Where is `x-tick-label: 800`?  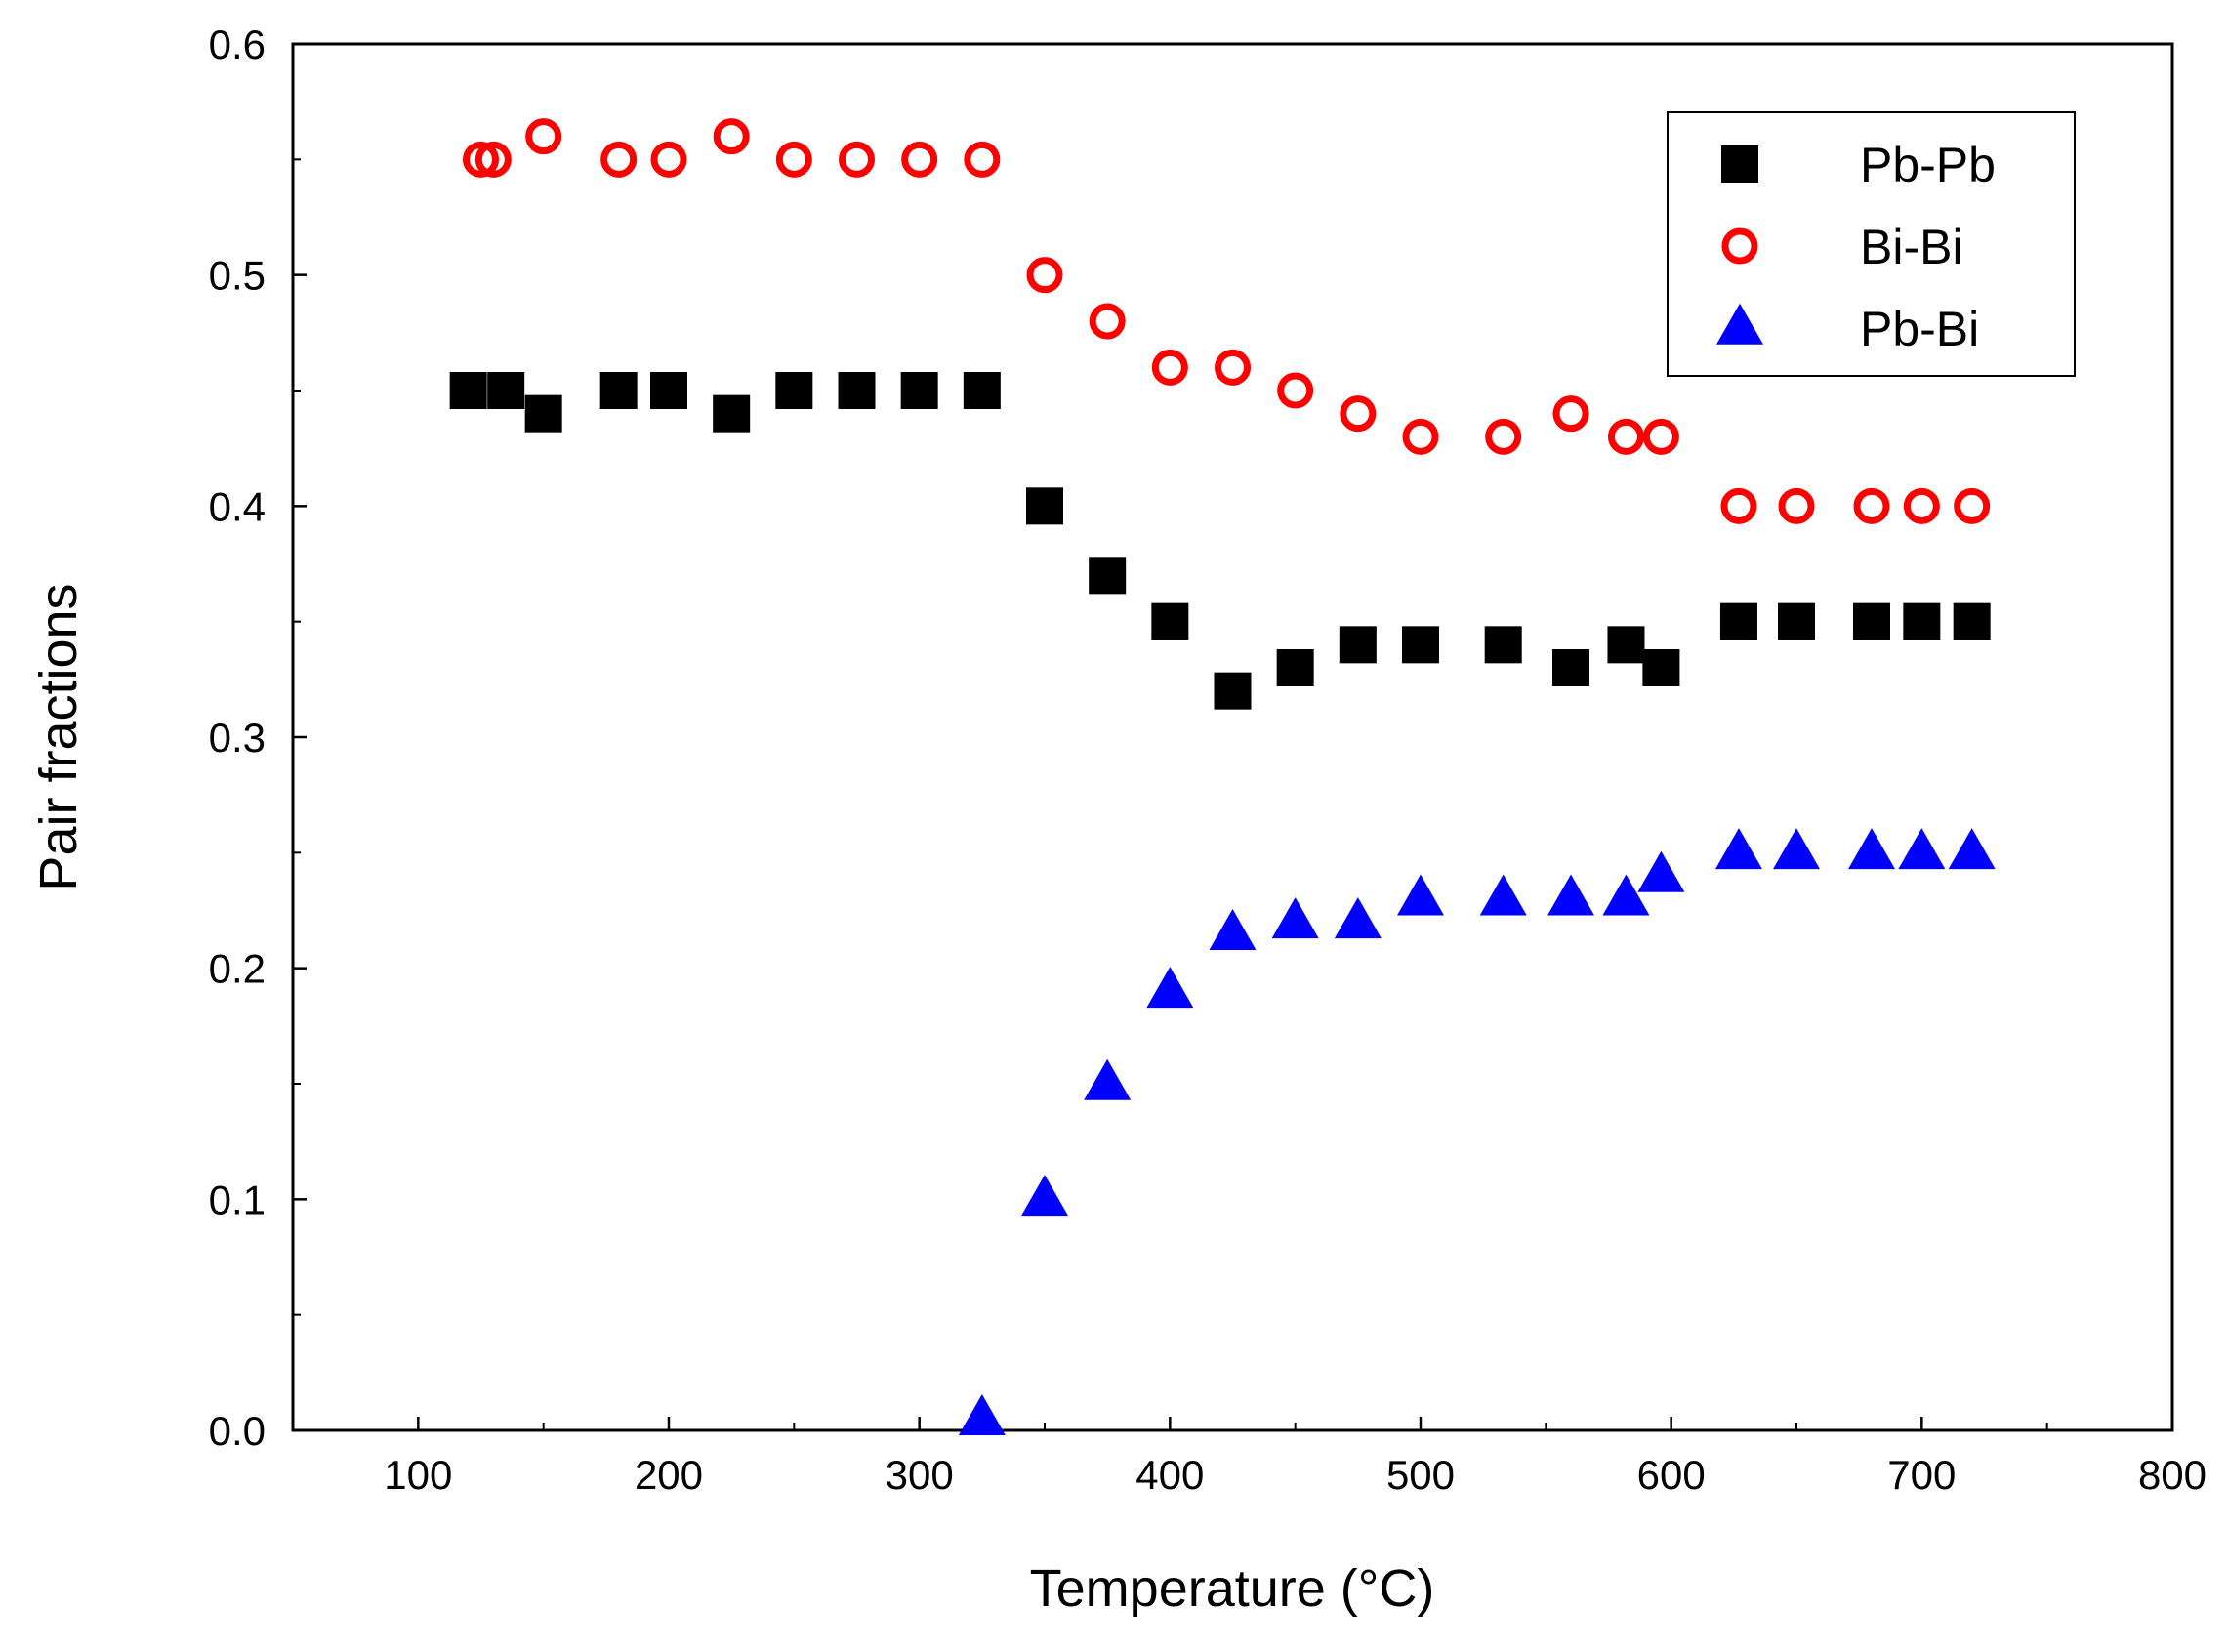
x-tick-label: 800 is located at coordinates (2172, 1475).